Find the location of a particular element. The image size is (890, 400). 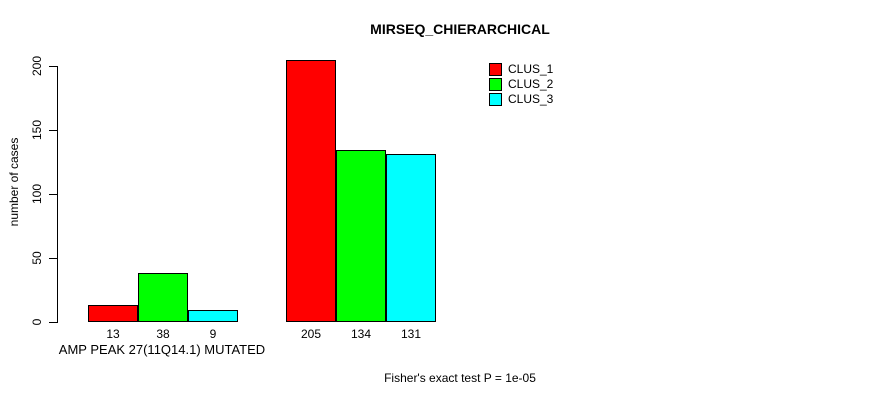

bar-clus_1-group1 is located at coordinates (113, 313).